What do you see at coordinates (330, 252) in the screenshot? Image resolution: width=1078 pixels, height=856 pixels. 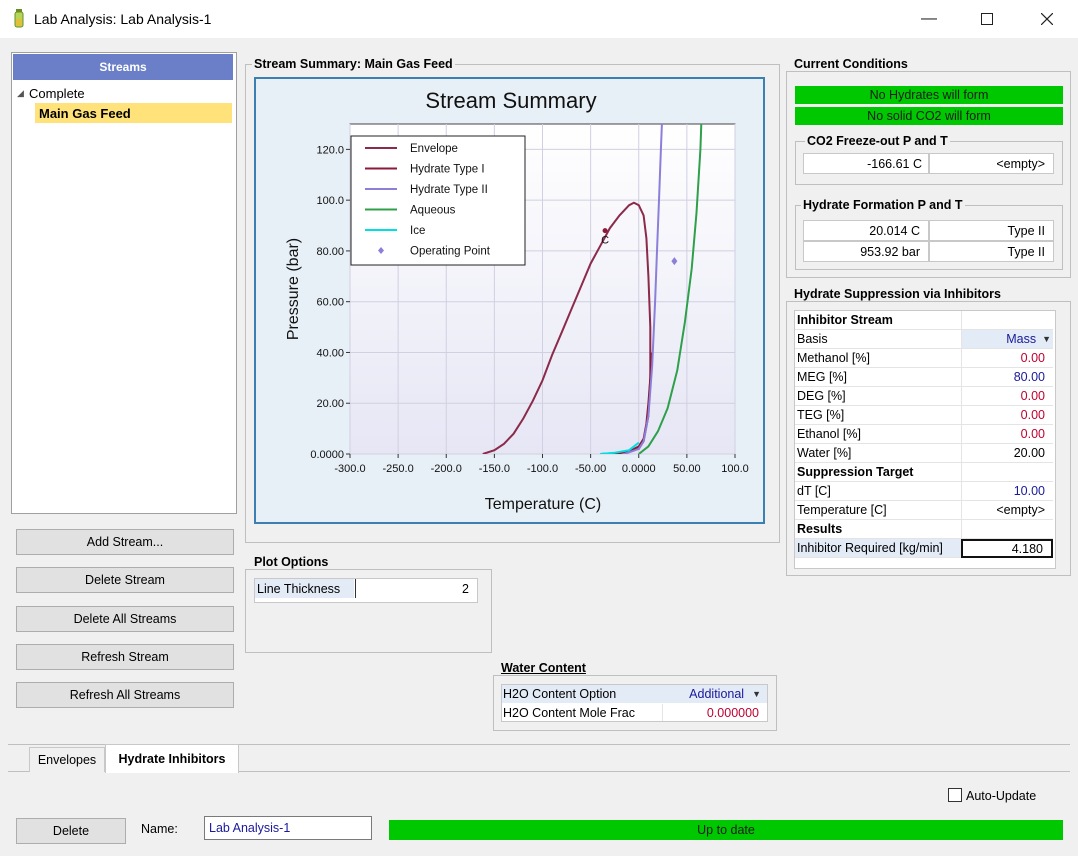 I see `y-tick-label: 80.00` at bounding box center [330, 252].